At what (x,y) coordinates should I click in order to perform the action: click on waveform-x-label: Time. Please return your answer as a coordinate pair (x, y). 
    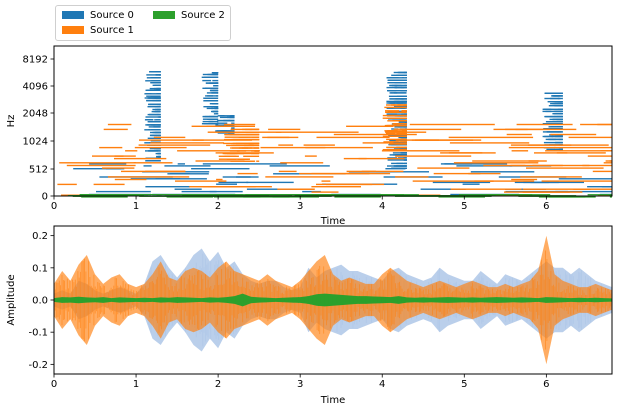
    Looking at the image, I should click on (332, 400).